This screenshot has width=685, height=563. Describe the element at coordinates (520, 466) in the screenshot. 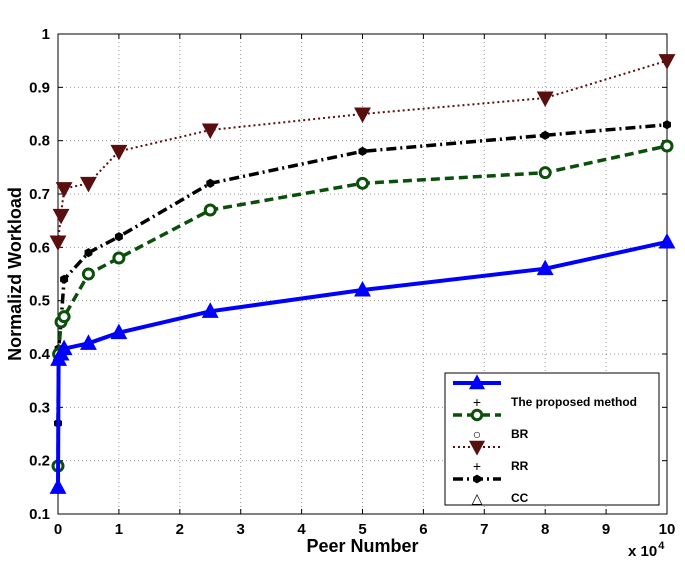

I see `legend-label: RR` at that location.